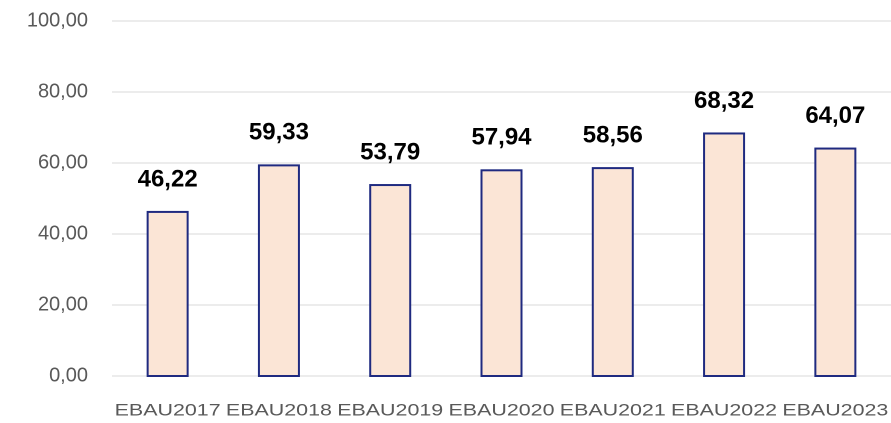  What do you see at coordinates (724, 100) in the screenshot?
I see `data-label: 68,32` at bounding box center [724, 100].